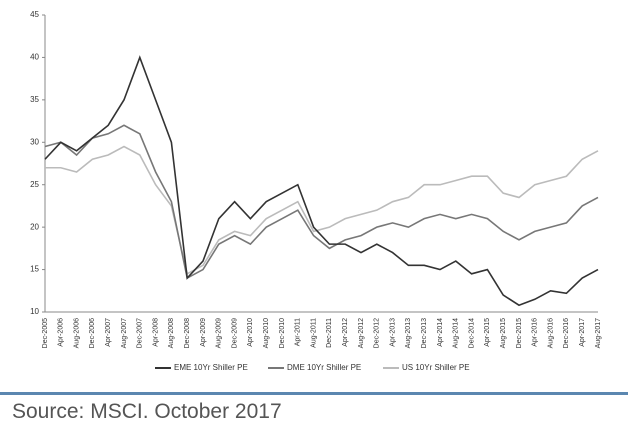  What do you see at coordinates (266, 333) in the screenshot?
I see `x-tick-label: Aug-2010` at bounding box center [266, 333].